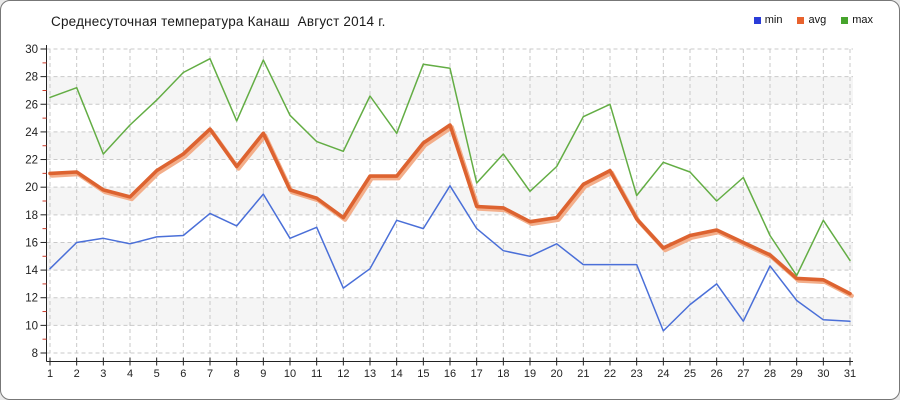  Describe the element at coordinates (583, 374) in the screenshot. I see `x-tick-label: 21` at that location.